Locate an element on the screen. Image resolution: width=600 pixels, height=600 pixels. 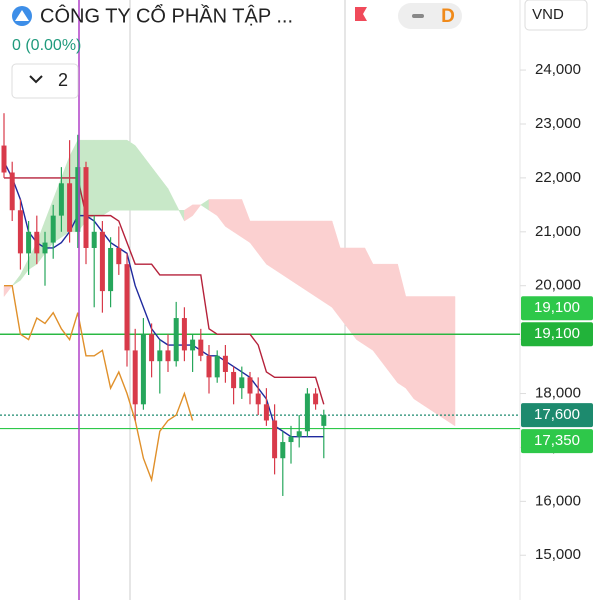
currency-box is located at coordinates (556, 15).